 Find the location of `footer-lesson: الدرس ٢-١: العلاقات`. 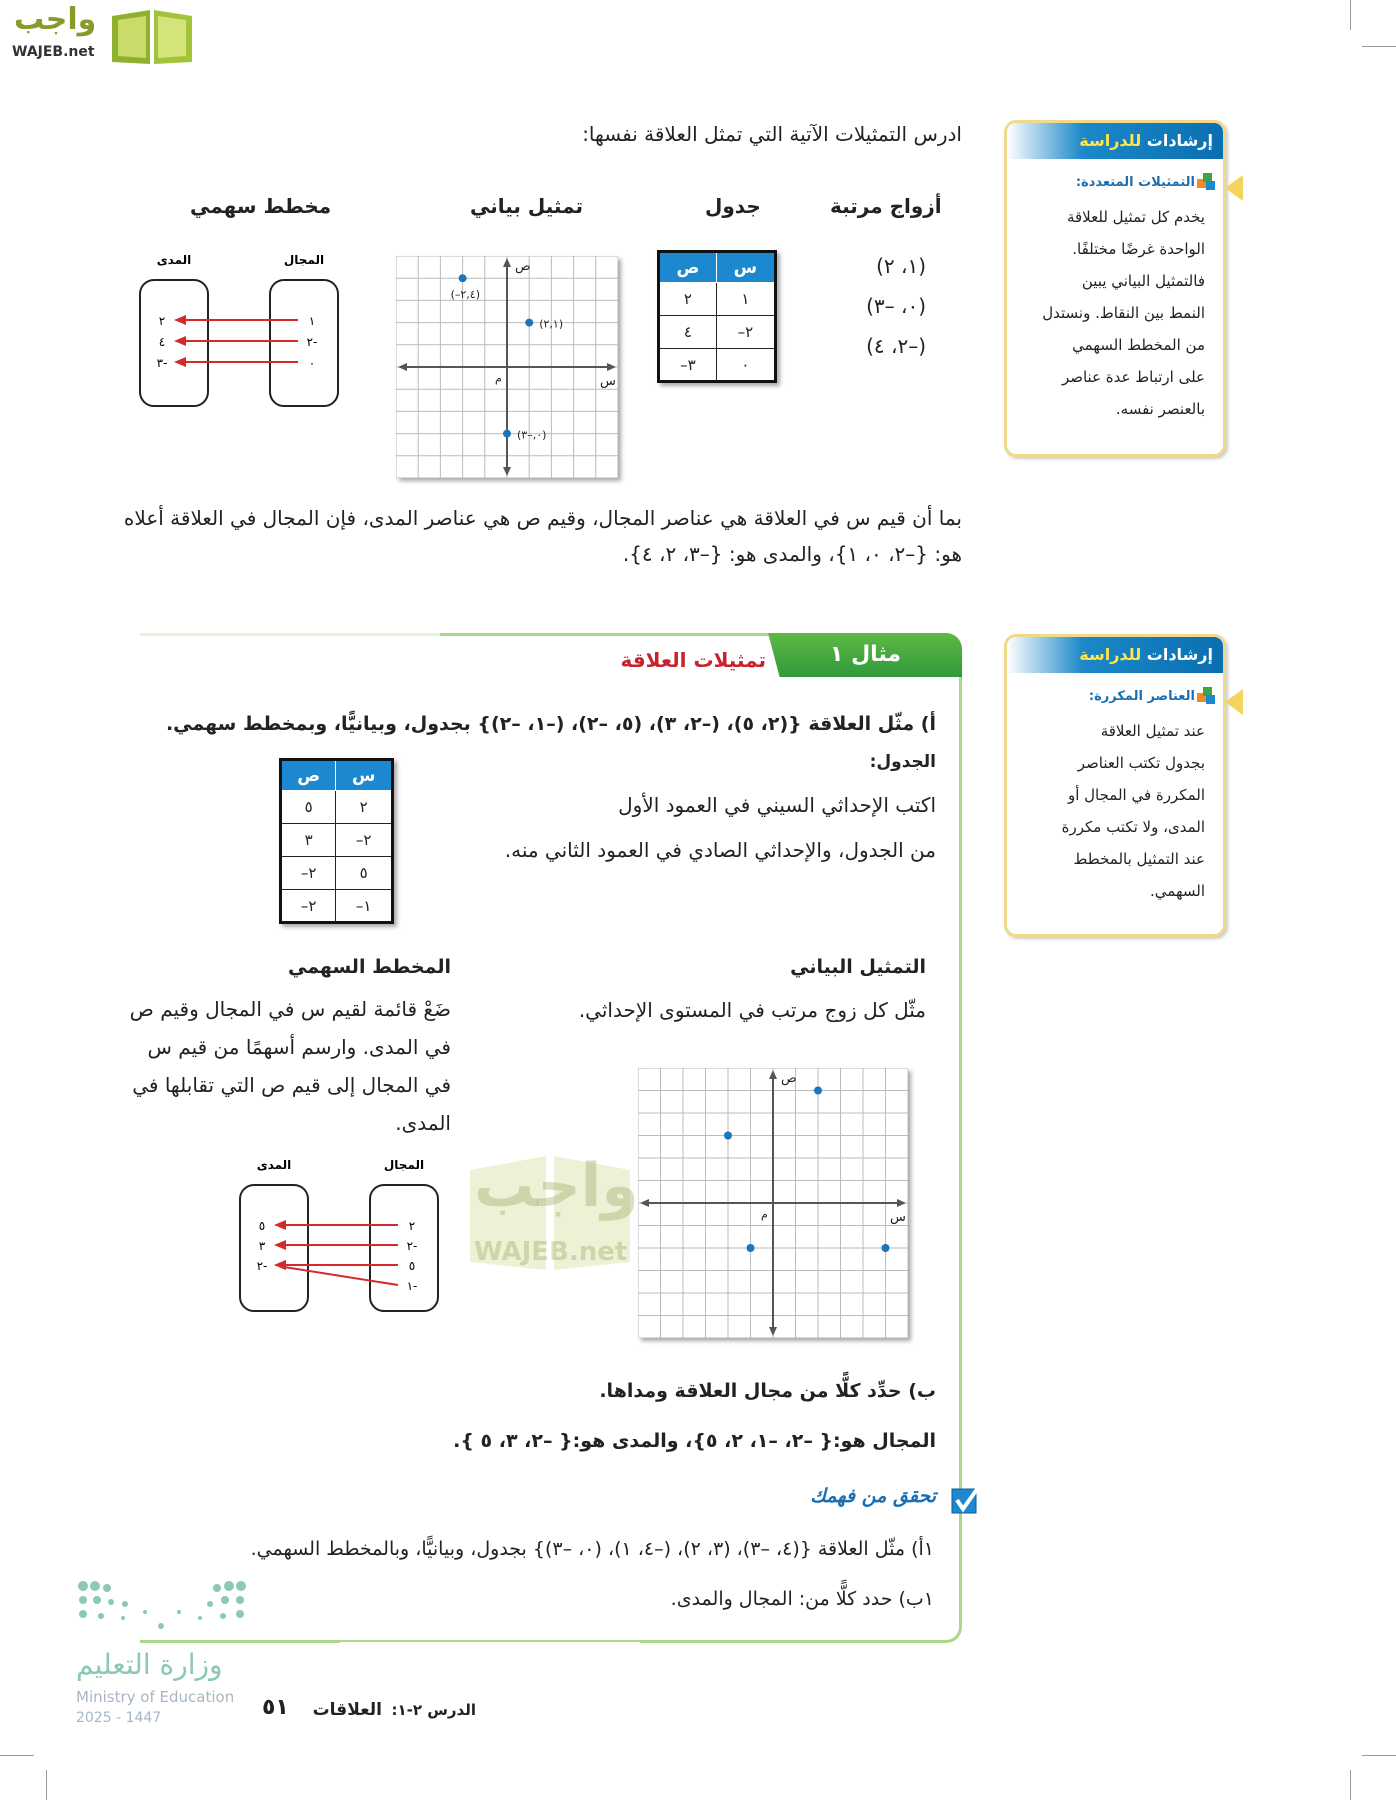

footer-lesson: الدرس ٢-١: العلاقات is located at coordinates (394, 1710).